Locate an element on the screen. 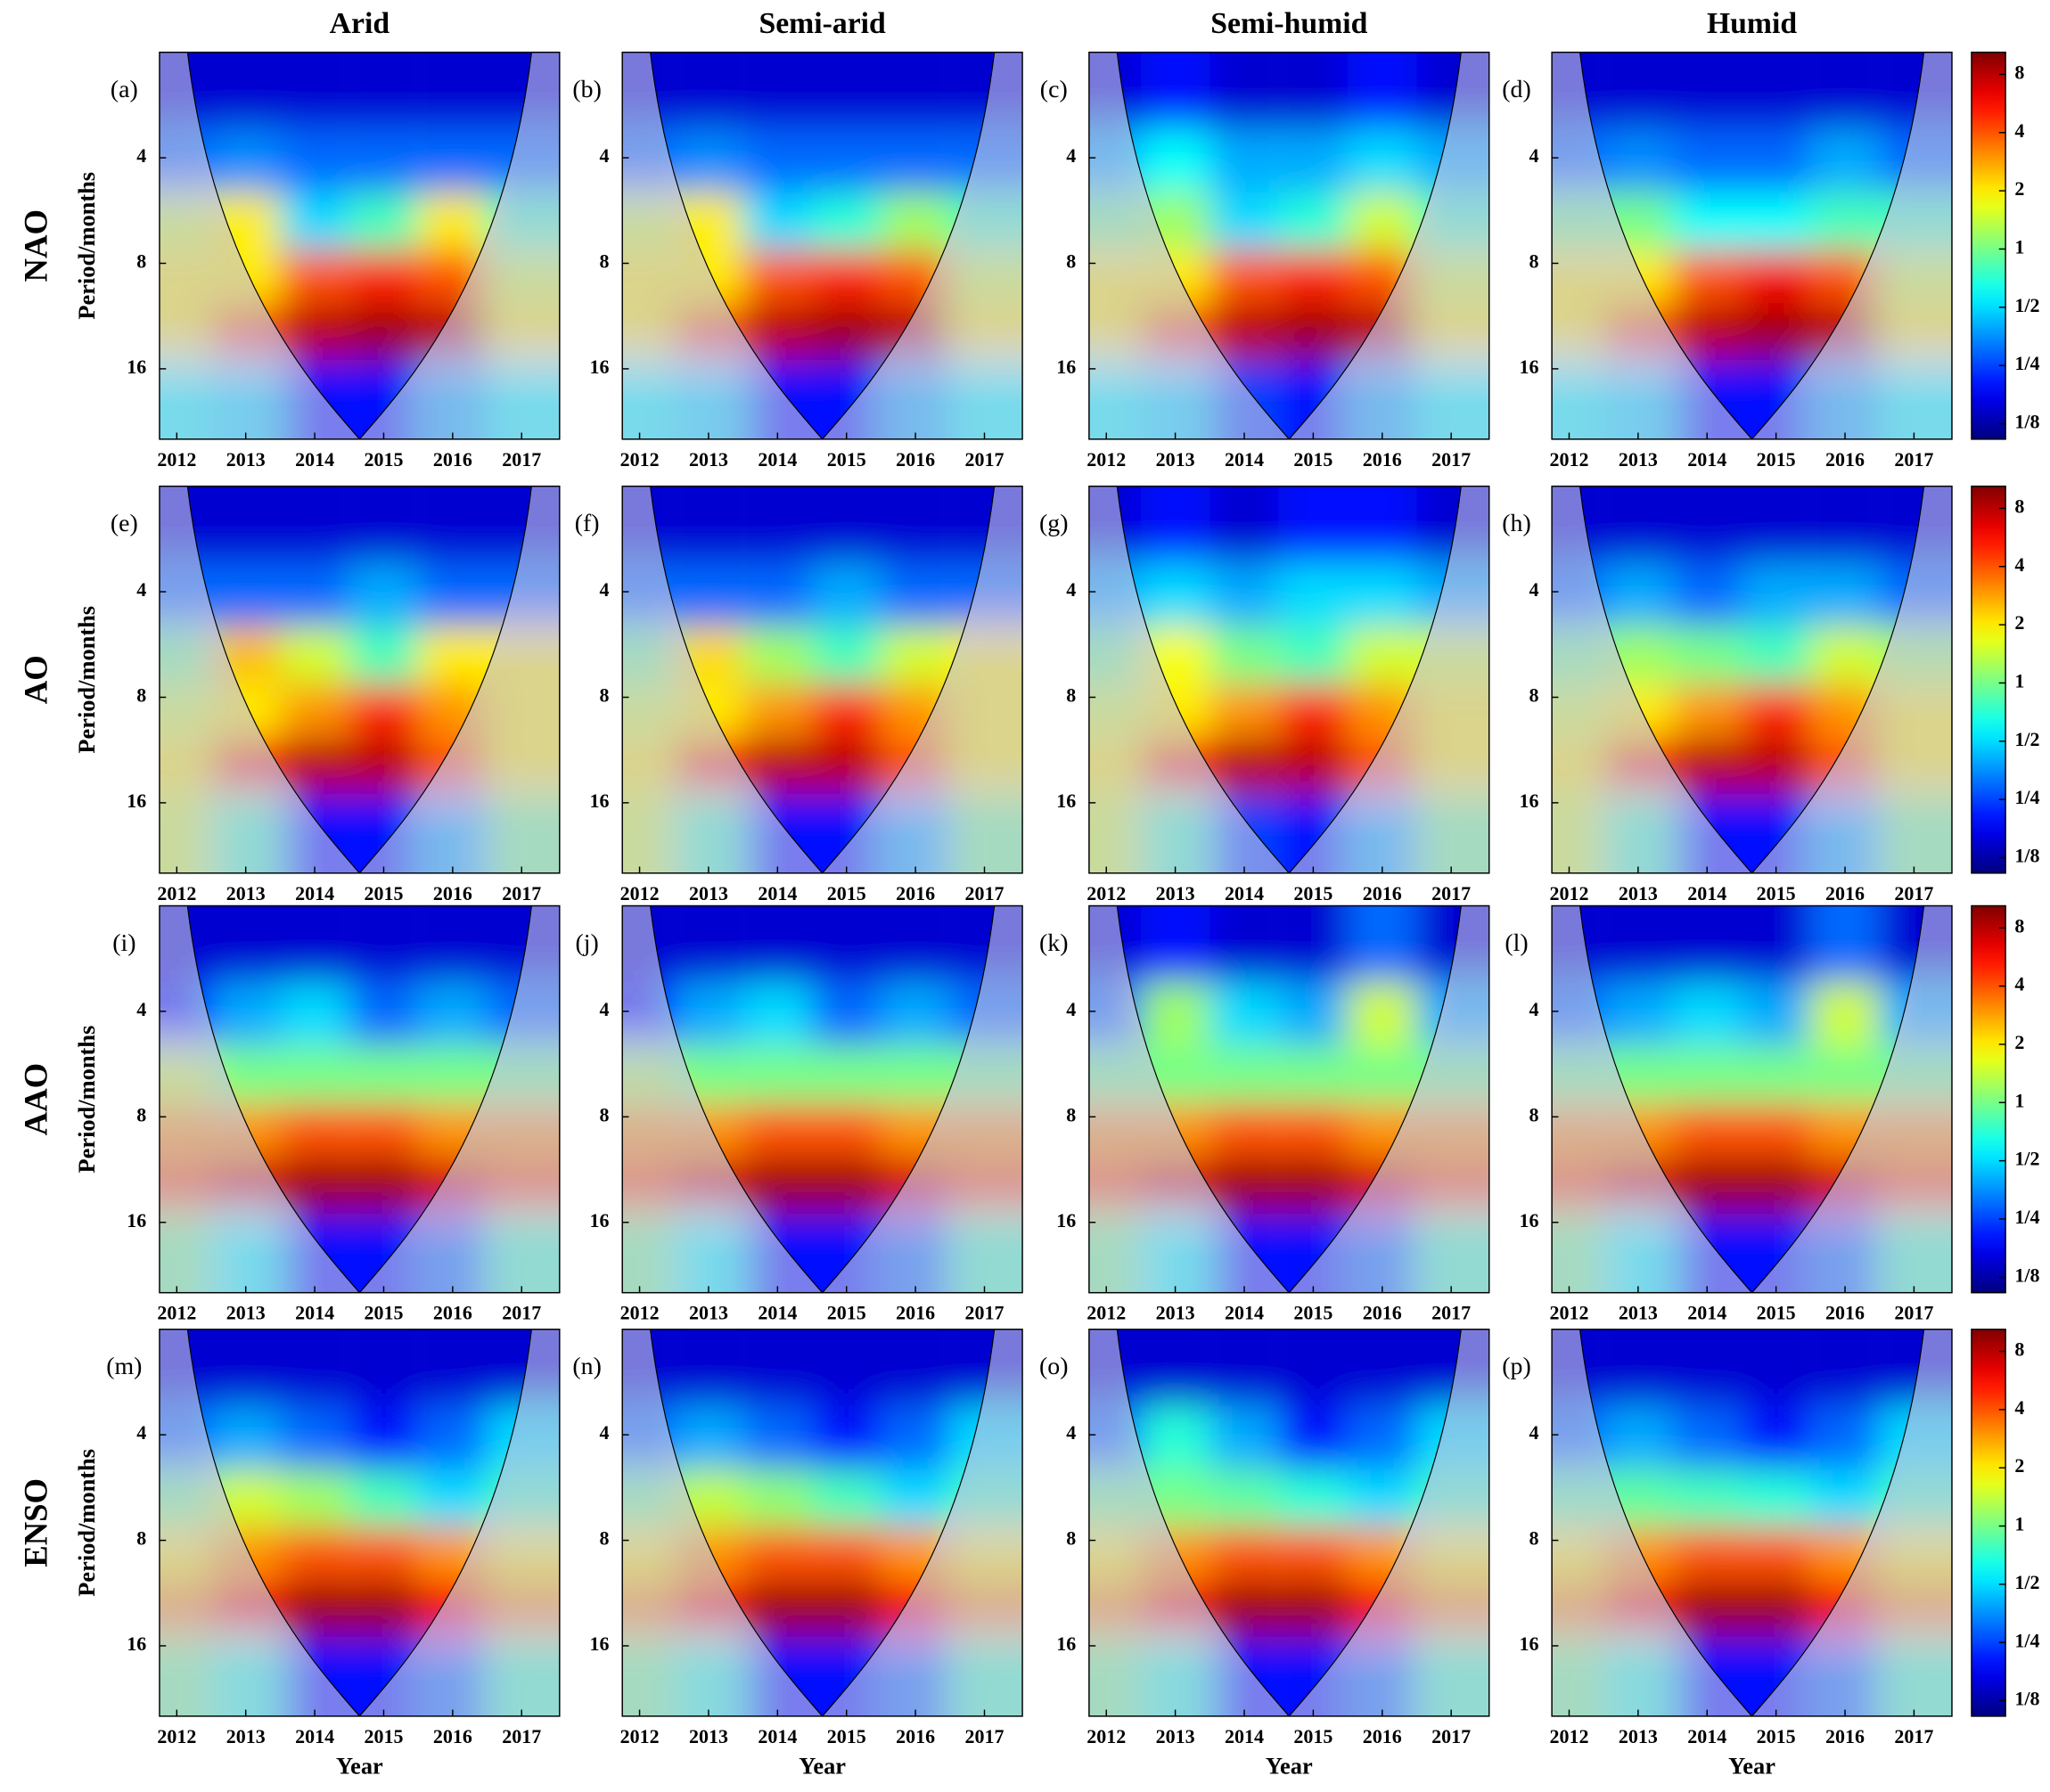  y-axis-label: Period/months is located at coordinates (87, 680).